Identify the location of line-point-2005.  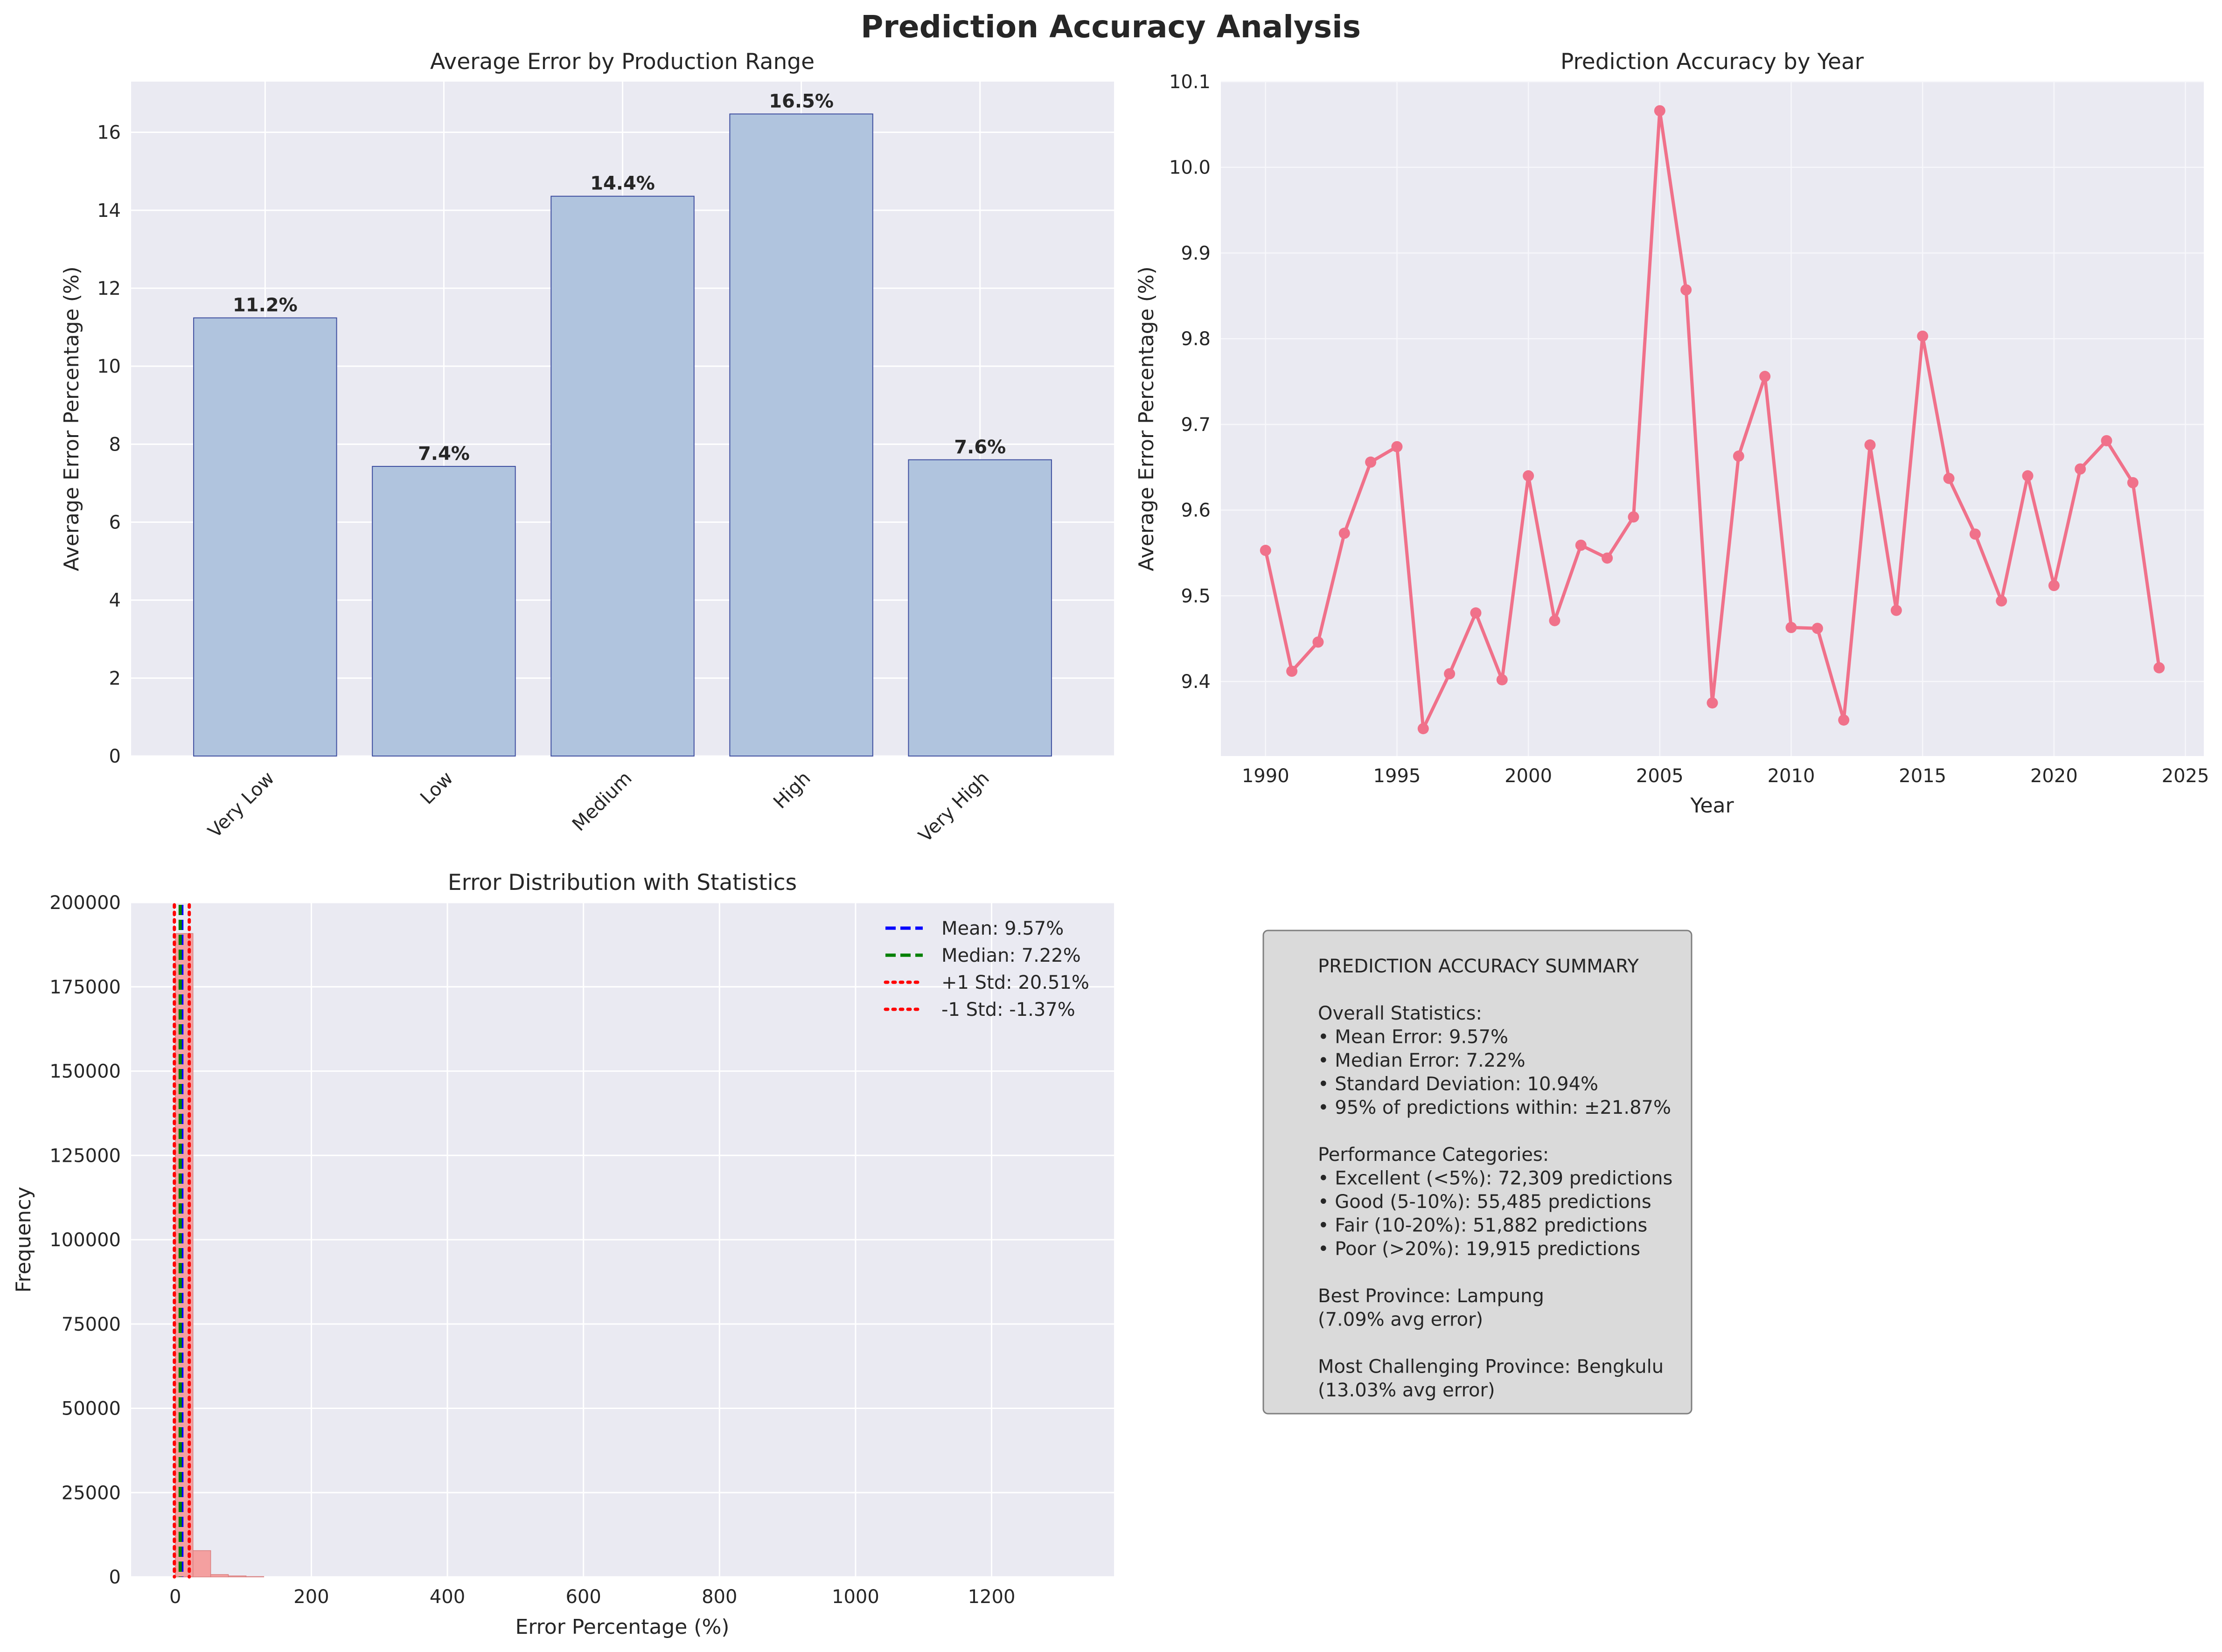
(1659, 111).